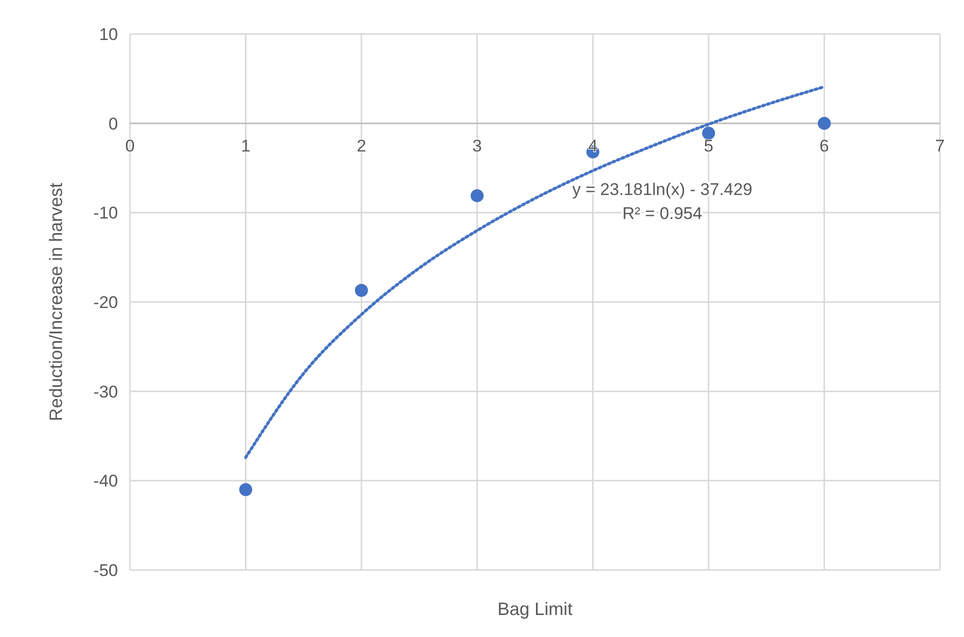  Describe the element at coordinates (130, 146) in the screenshot. I see `x-tick-label: 0` at that location.